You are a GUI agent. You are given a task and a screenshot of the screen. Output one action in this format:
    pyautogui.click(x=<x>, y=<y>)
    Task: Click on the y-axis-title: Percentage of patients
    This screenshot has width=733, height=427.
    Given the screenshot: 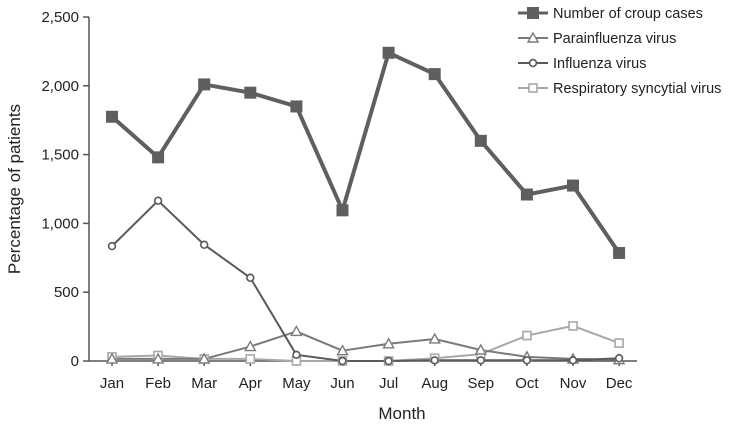 What is the action you would take?
    pyautogui.click(x=14, y=189)
    